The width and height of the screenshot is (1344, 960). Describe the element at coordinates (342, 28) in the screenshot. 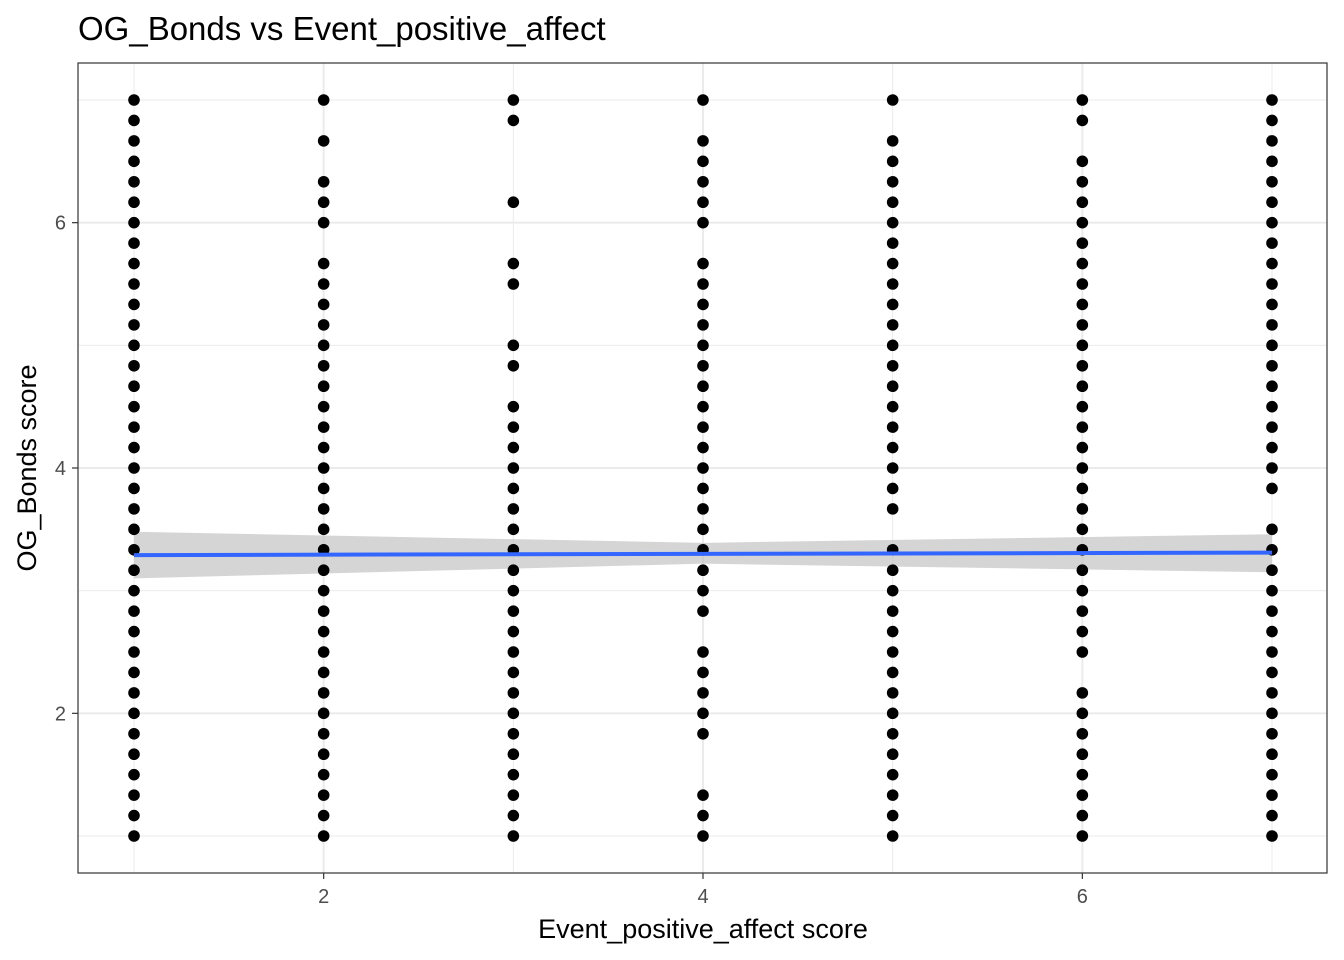

I see `chart-title: OG_Bonds vs Event_positive_affect` at that location.